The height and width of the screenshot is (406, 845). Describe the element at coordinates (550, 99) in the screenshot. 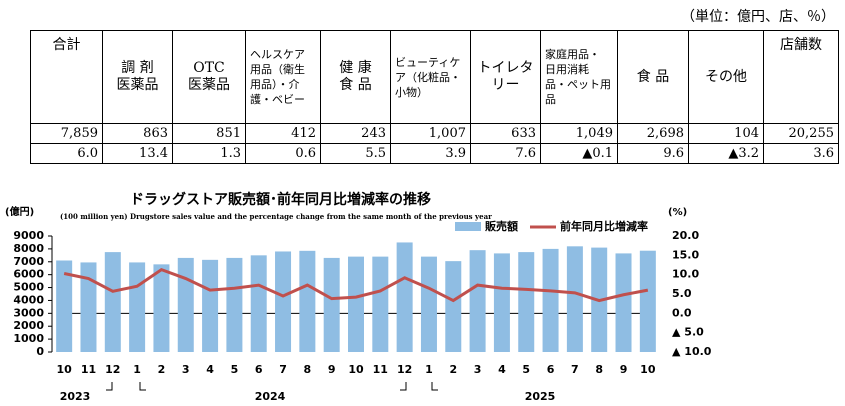

I see `header-text: 品` at that location.